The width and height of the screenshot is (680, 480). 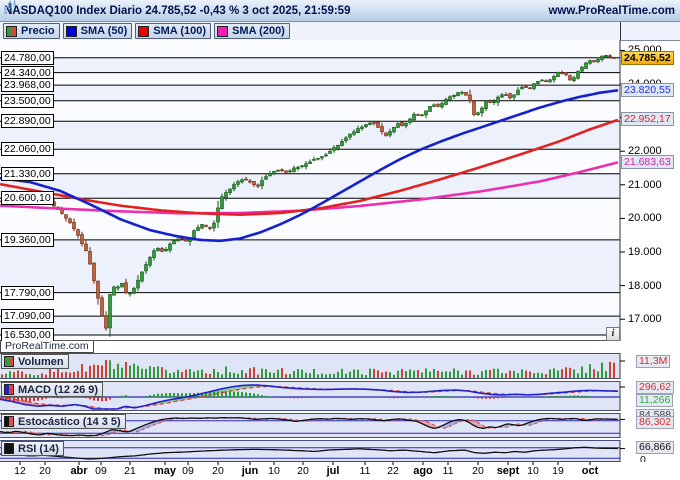 I want to click on watermark-label: ProRealTime.com, so click(x=47, y=347).